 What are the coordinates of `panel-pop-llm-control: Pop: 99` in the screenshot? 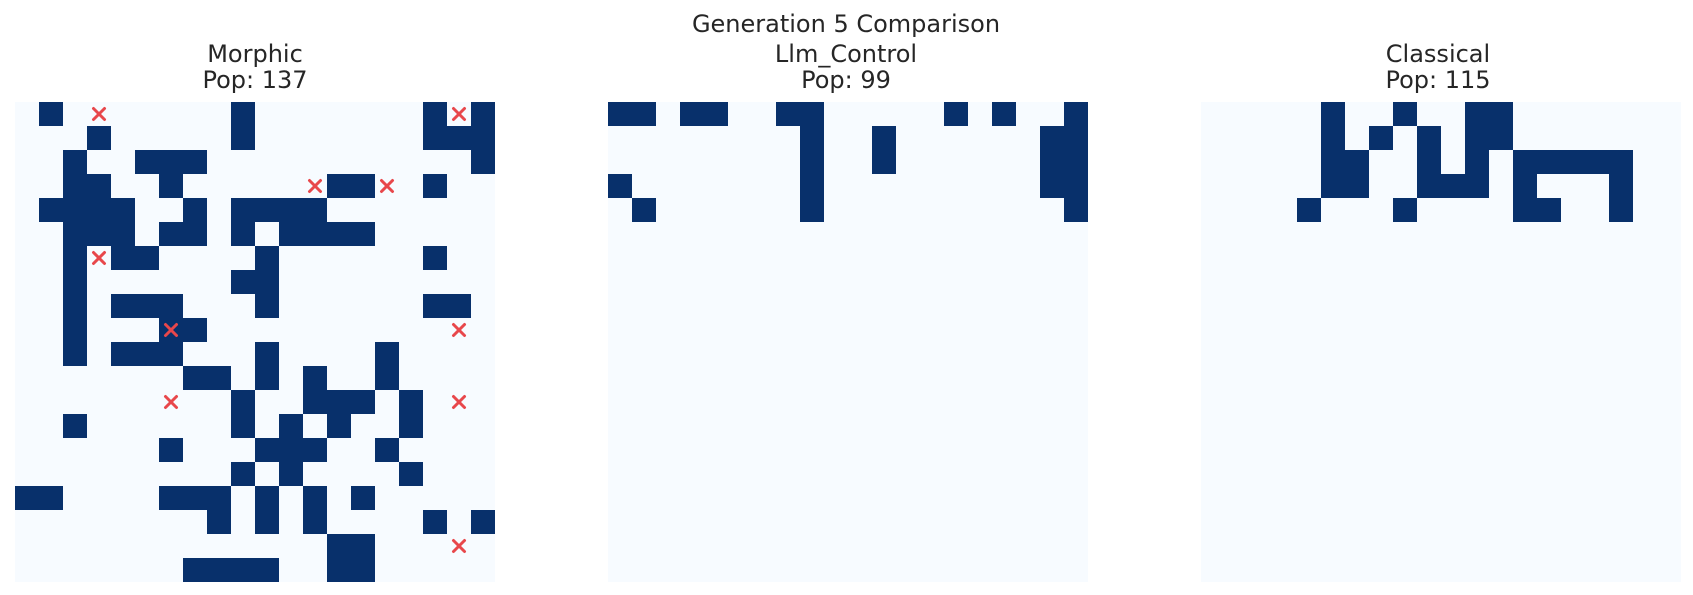 It's located at (846, 80).